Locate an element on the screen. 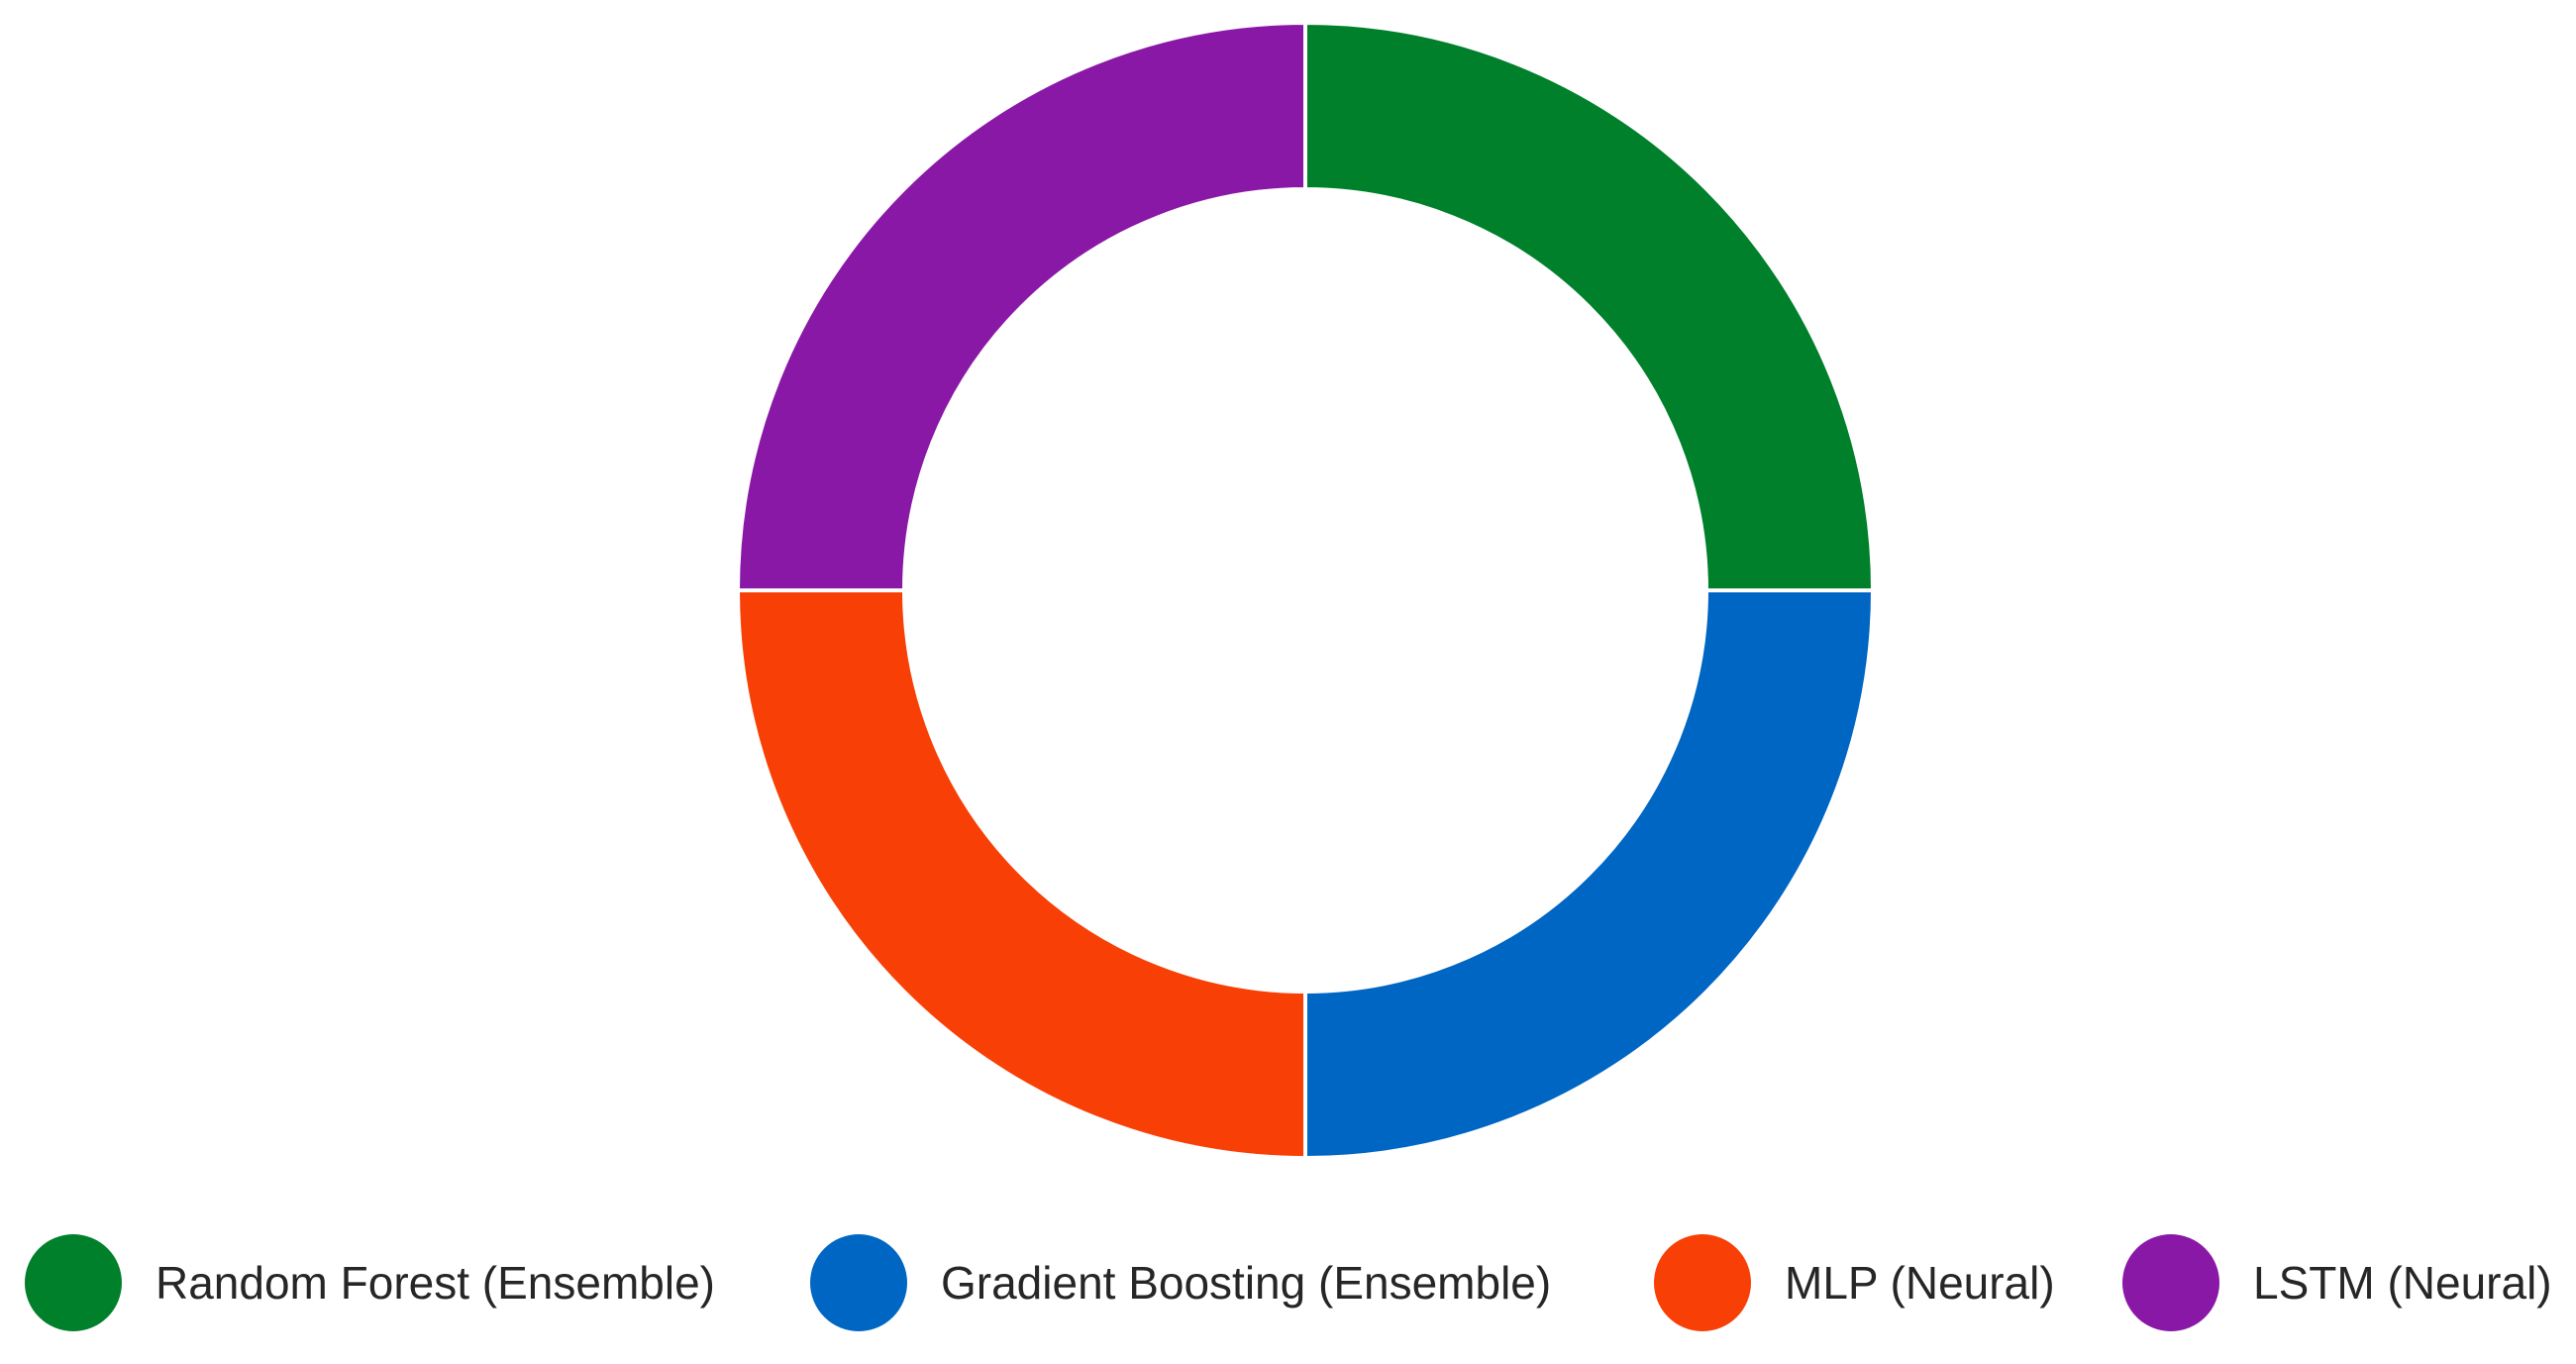  legend-item-random-forest: Random Forest (Ensemble) is located at coordinates (370, 1282).